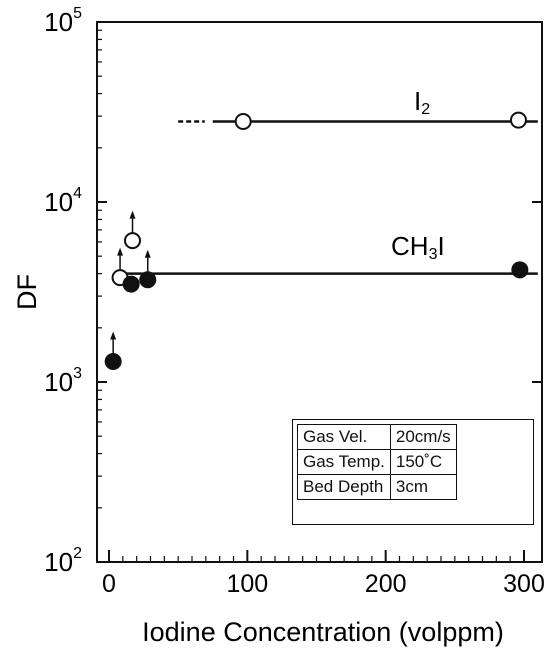 The width and height of the screenshot is (557, 652). I want to click on x-tick-label: 0, so click(109, 584).